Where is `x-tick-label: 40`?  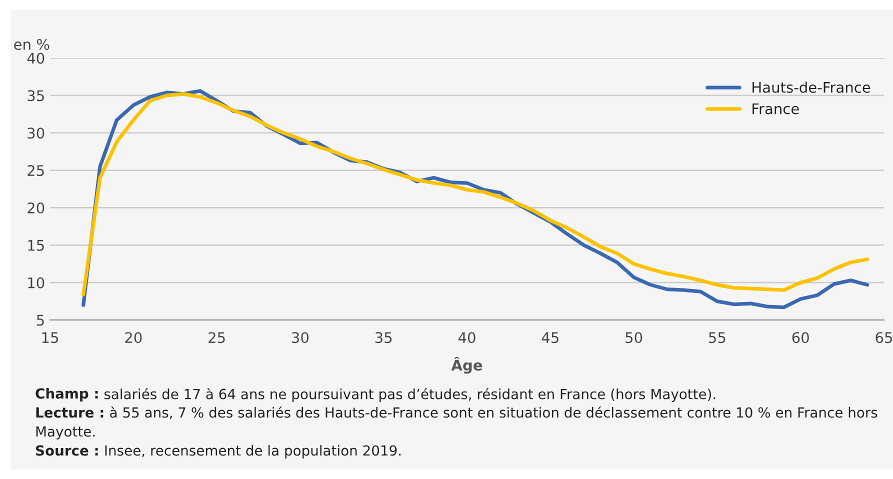
x-tick-label: 40 is located at coordinates (467, 338).